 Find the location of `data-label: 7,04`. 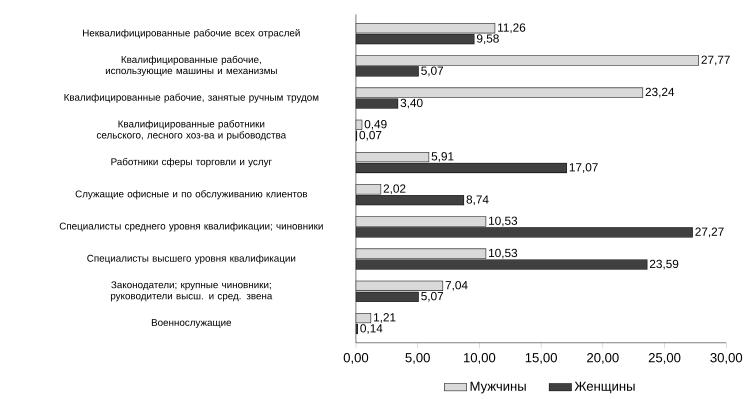

data-label: 7,04 is located at coordinates (457, 285).